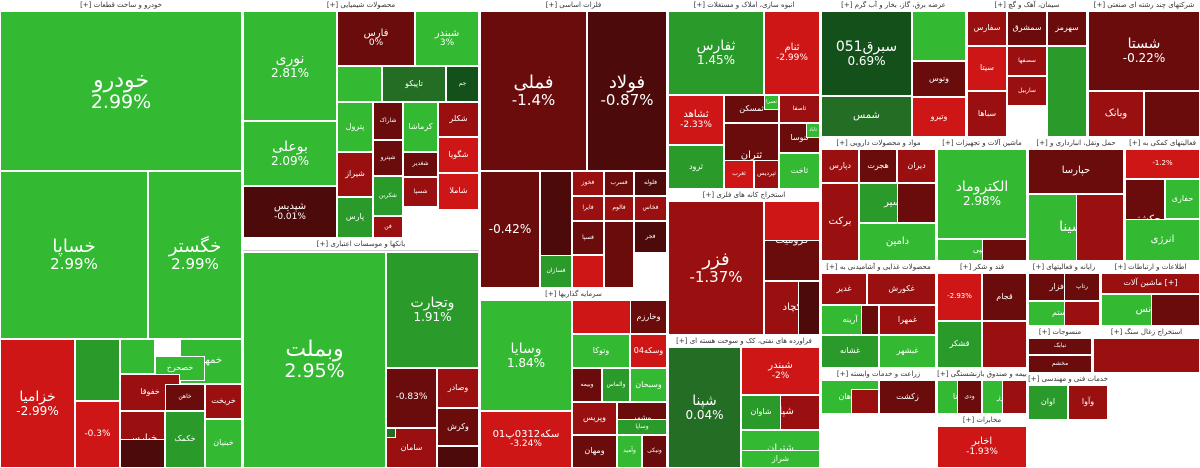  I want to click on stock-tile: ثرود, so click(696, 167).